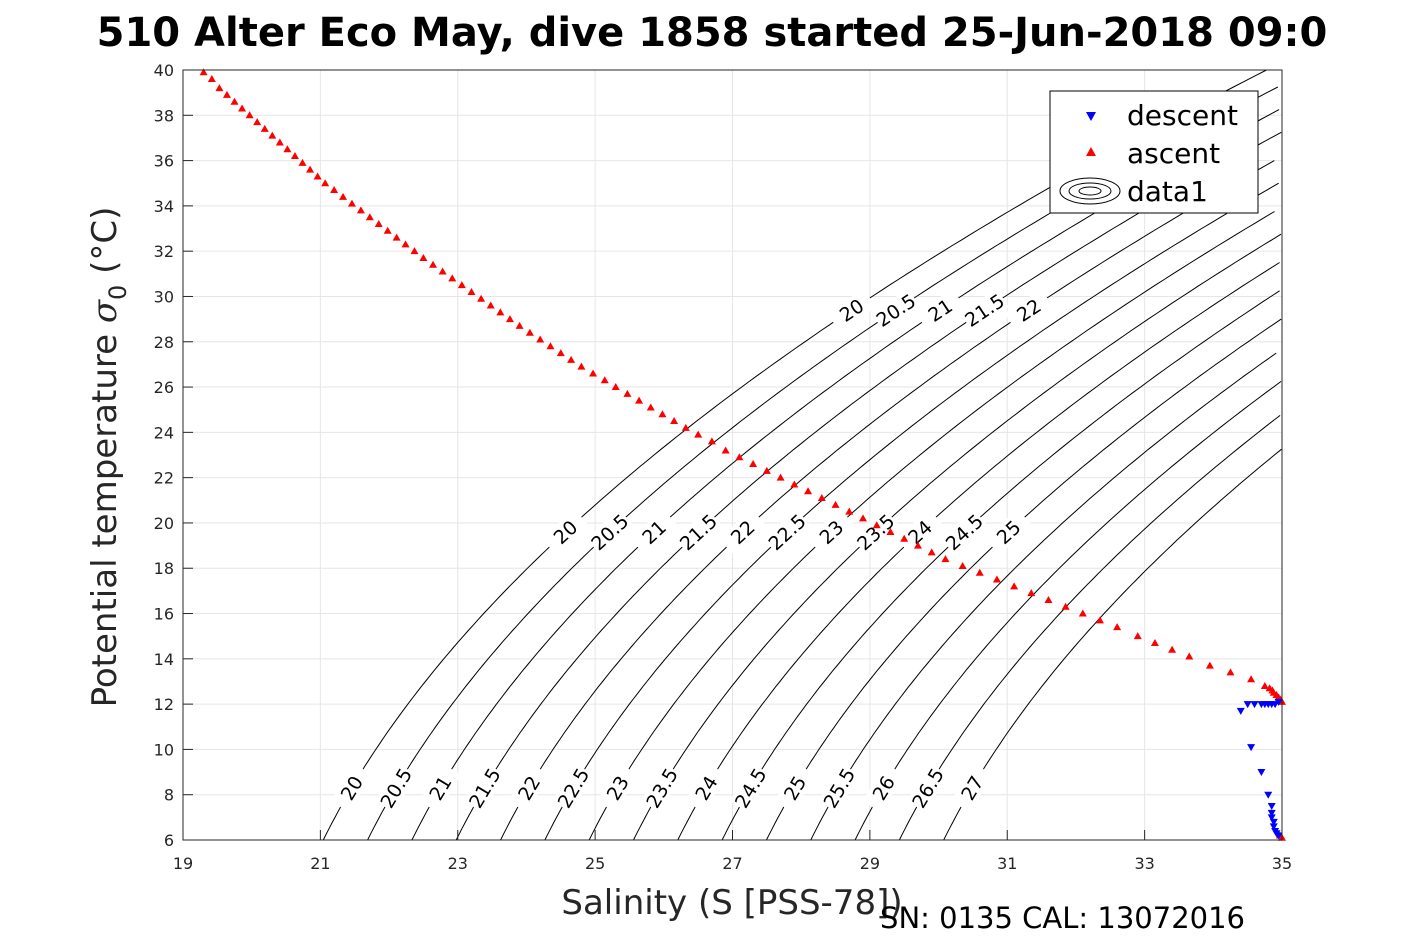 Image resolution: width=1417 pixels, height=945 pixels. What do you see at coordinates (1091, 116) in the screenshot?
I see `legend-descent-marker` at bounding box center [1091, 116].